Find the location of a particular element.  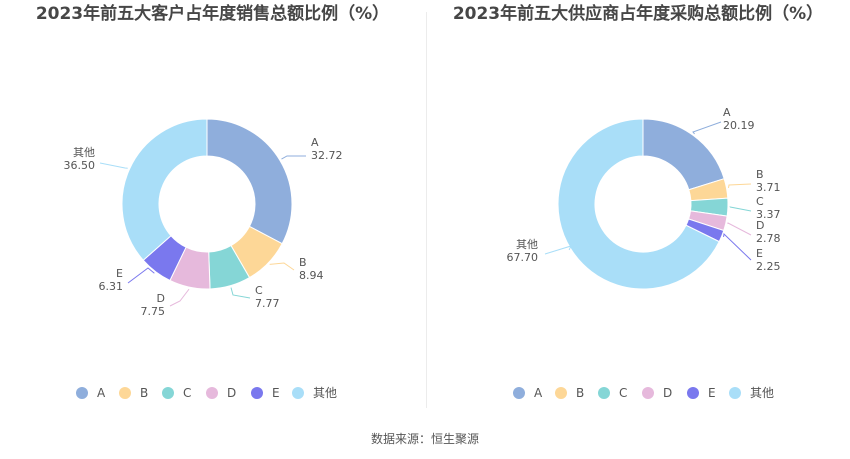

customer-slice-value-5: 36.50 is located at coordinates (80, 165).